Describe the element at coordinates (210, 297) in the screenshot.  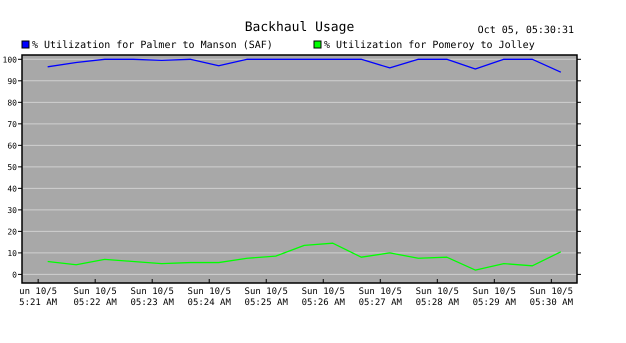
I see `x-tick-label: Sun 10/5 05:24 AM` at that location.